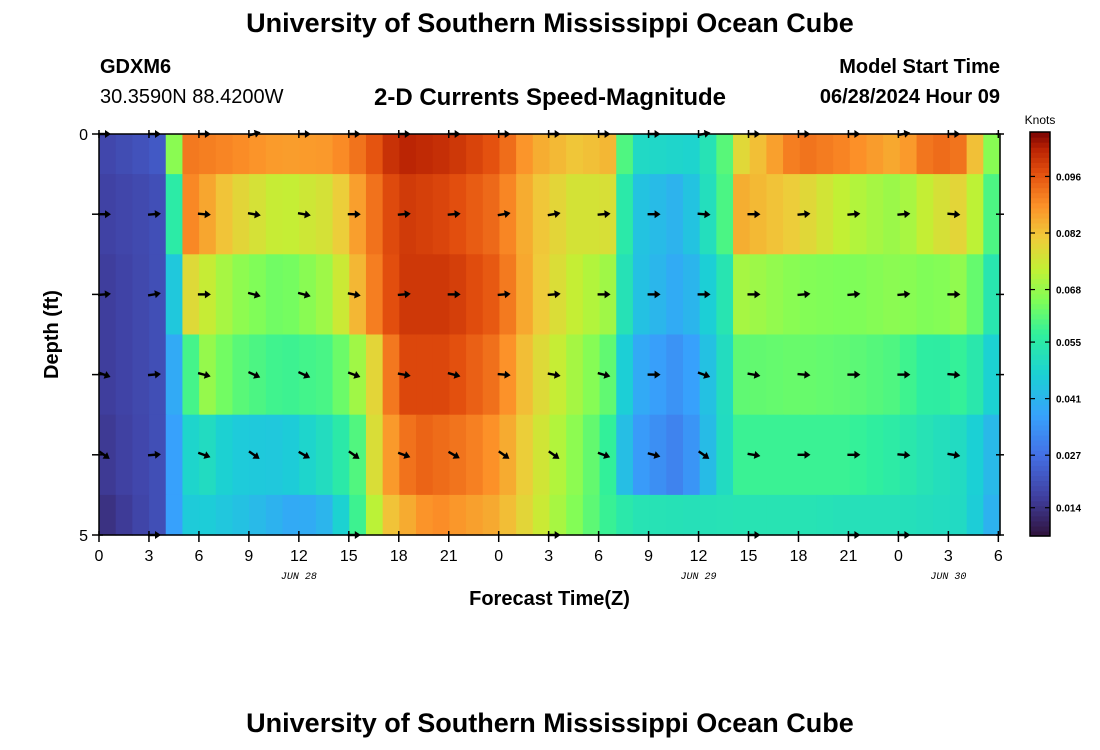 Image resolution: width=1100 pixels, height=750 pixels. What do you see at coordinates (149, 556) in the screenshot?
I see `x-tick-label: 3` at bounding box center [149, 556].